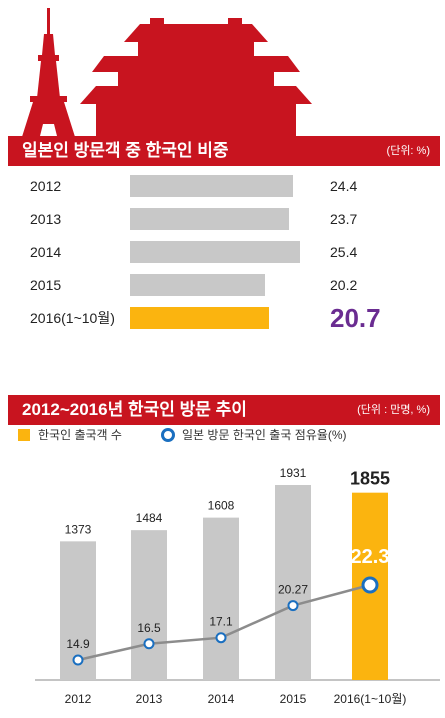 The width and height of the screenshot is (445, 718). What do you see at coordinates (196, 79) in the screenshot?
I see `pagoda-icon` at bounding box center [196, 79].